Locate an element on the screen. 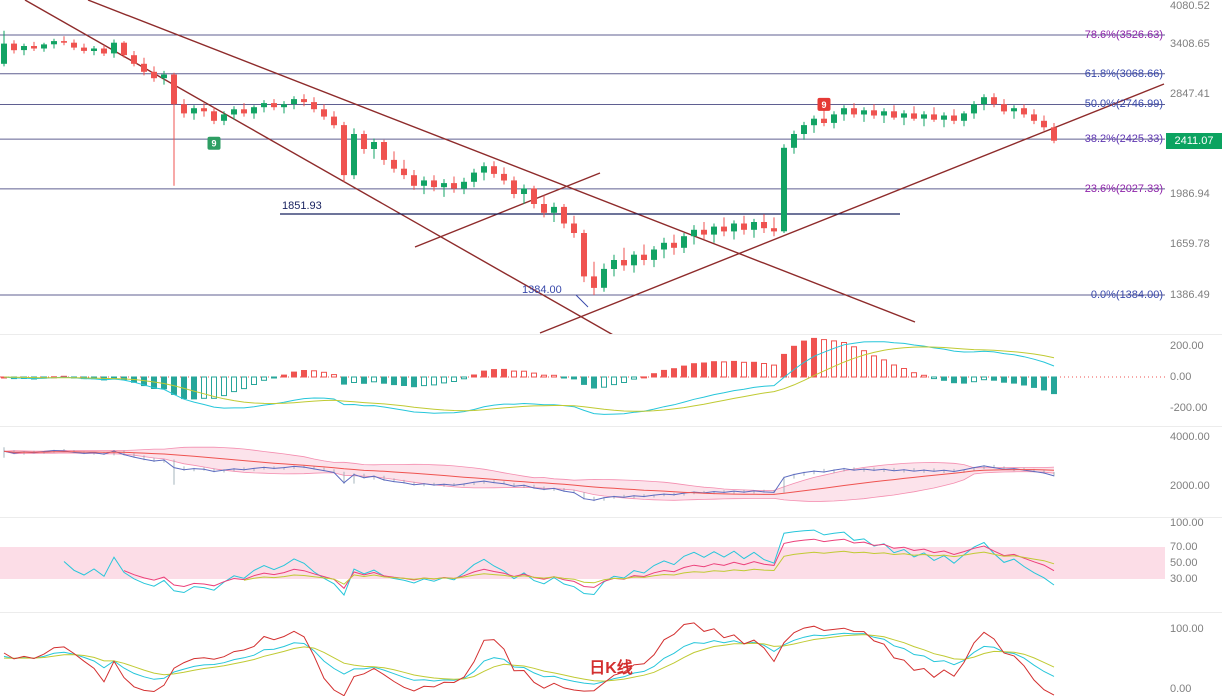 The height and width of the screenshot is (696, 1222). ma-band-panel is located at coordinates (611, 472).